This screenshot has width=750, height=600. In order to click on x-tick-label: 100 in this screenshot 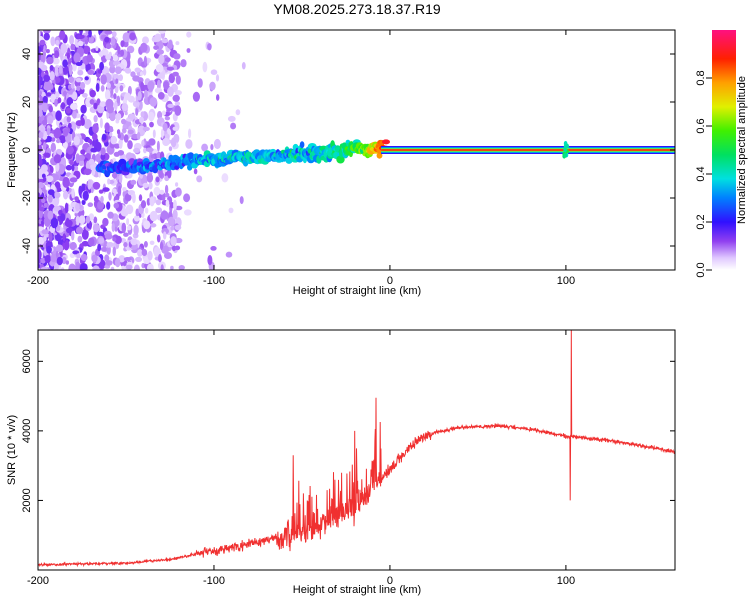, I will do `click(566, 581)`.